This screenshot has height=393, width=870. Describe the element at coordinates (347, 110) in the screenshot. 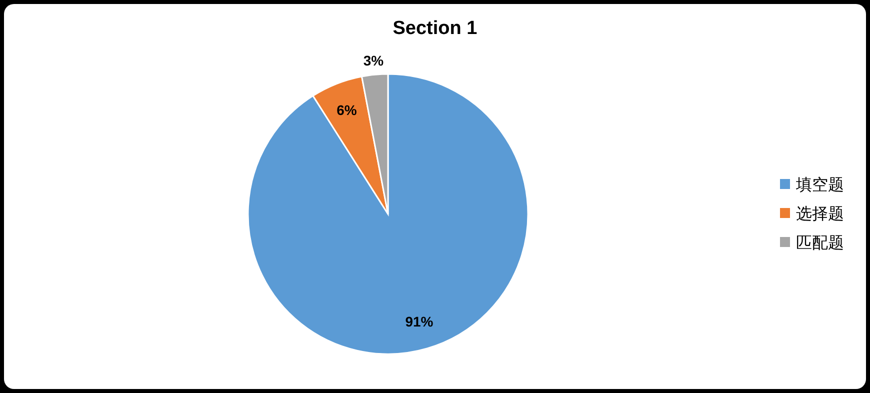

I see `data-label: 6%` at that location.